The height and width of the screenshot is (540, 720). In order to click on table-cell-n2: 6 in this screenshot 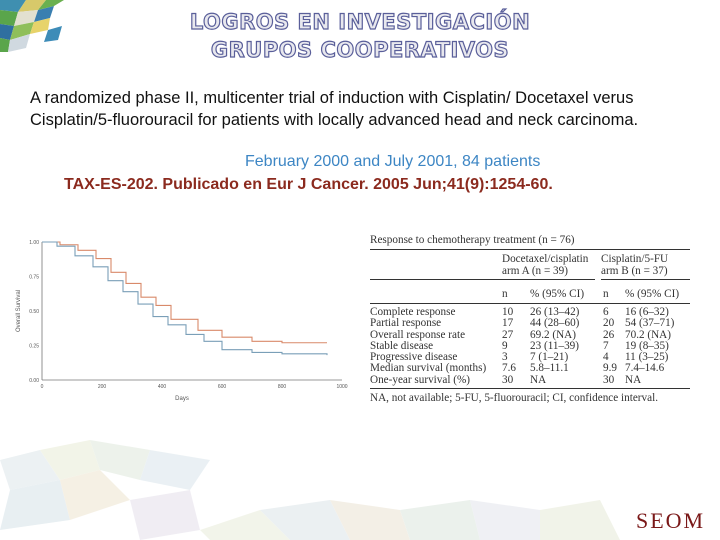, I will do `click(606, 312)`.